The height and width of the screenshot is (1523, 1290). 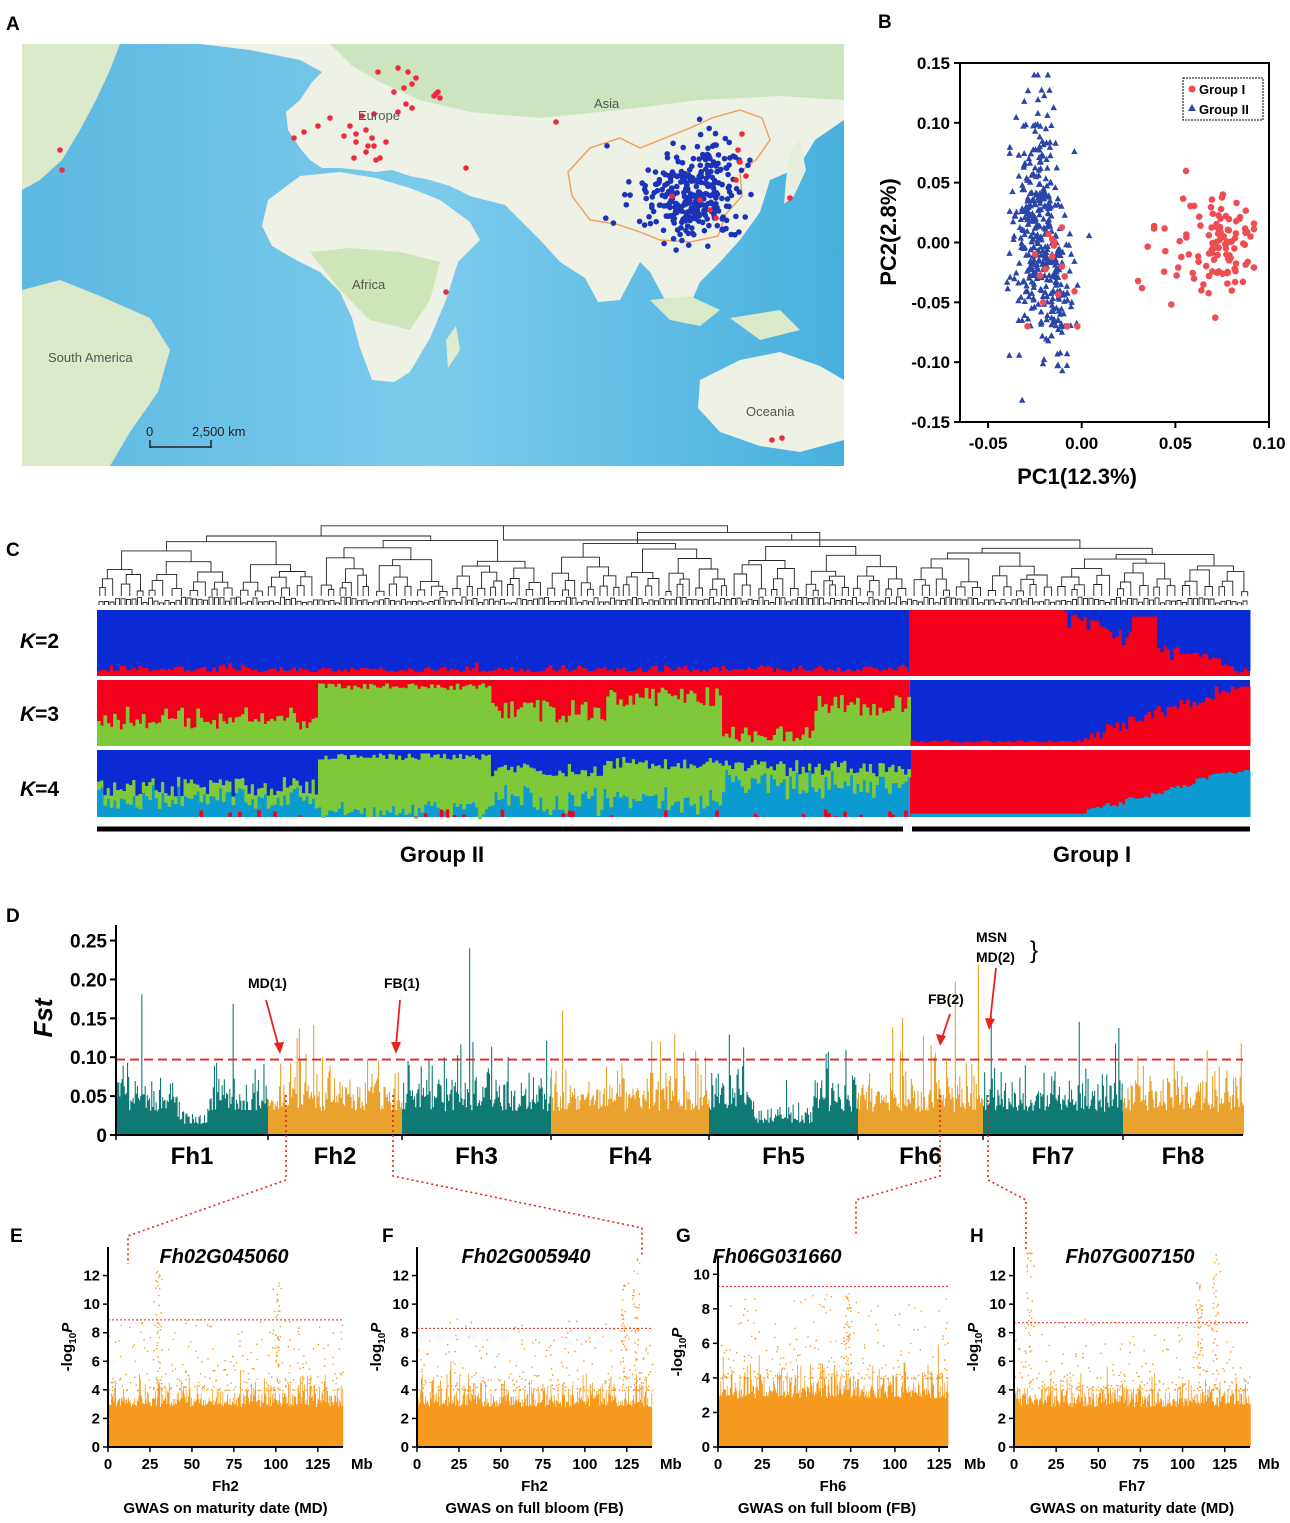 I want to click on scale-bar: 0 2,500 km, so click(x=195, y=436).